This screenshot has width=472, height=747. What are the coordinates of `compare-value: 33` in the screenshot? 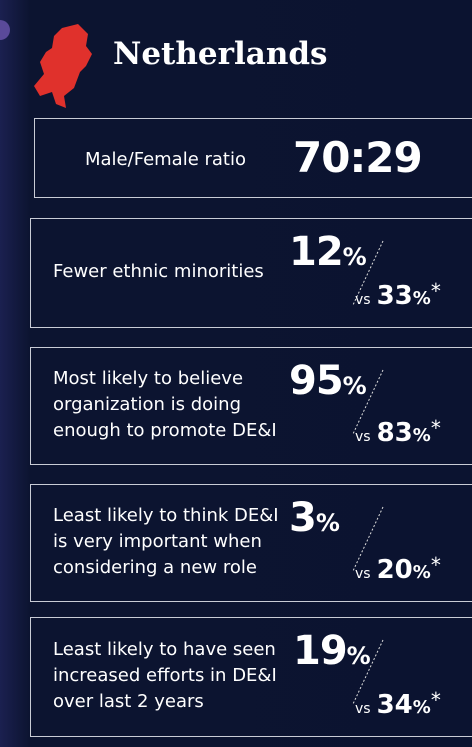 It's located at (394, 296).